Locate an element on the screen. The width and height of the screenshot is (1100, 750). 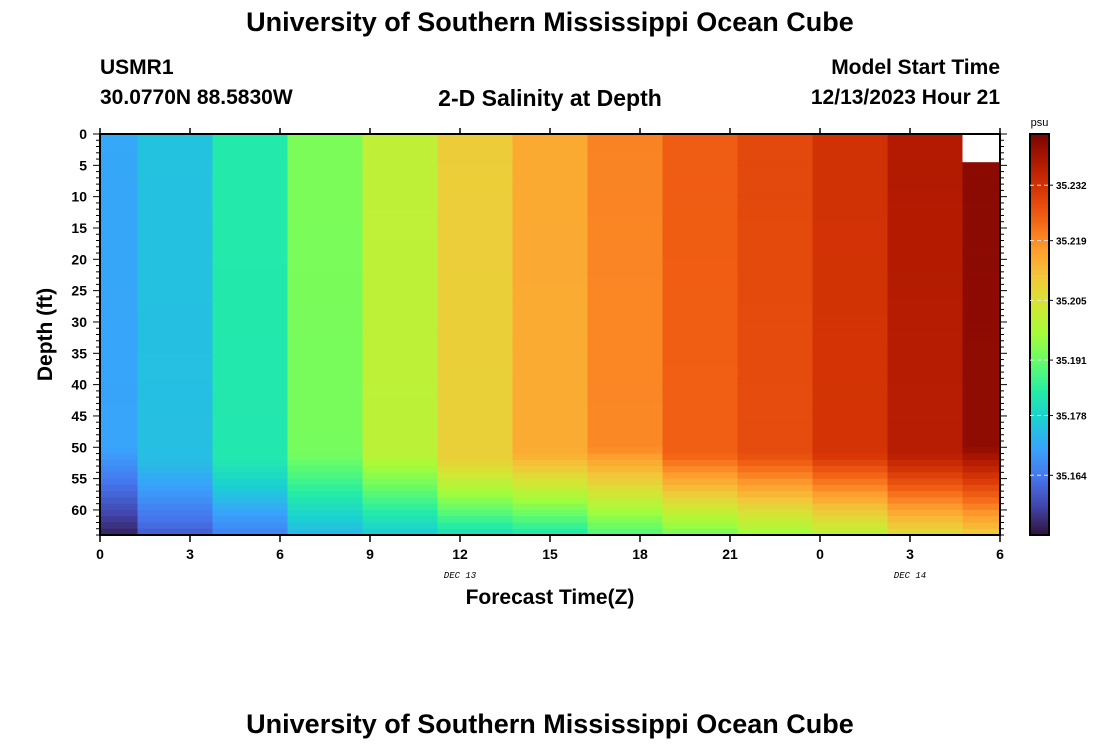
y-tick-label: 20 is located at coordinates (79, 259).